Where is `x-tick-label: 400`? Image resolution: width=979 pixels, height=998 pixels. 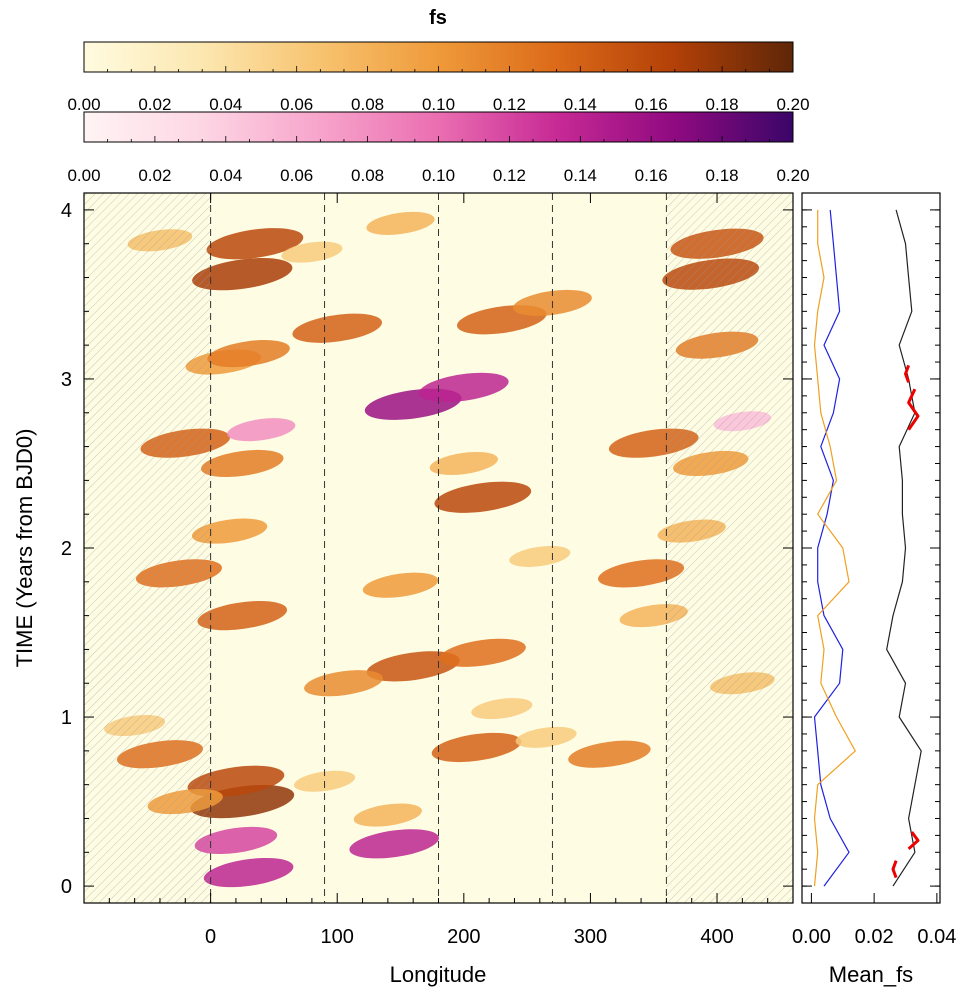 x-tick-label: 400 is located at coordinates (716, 937).